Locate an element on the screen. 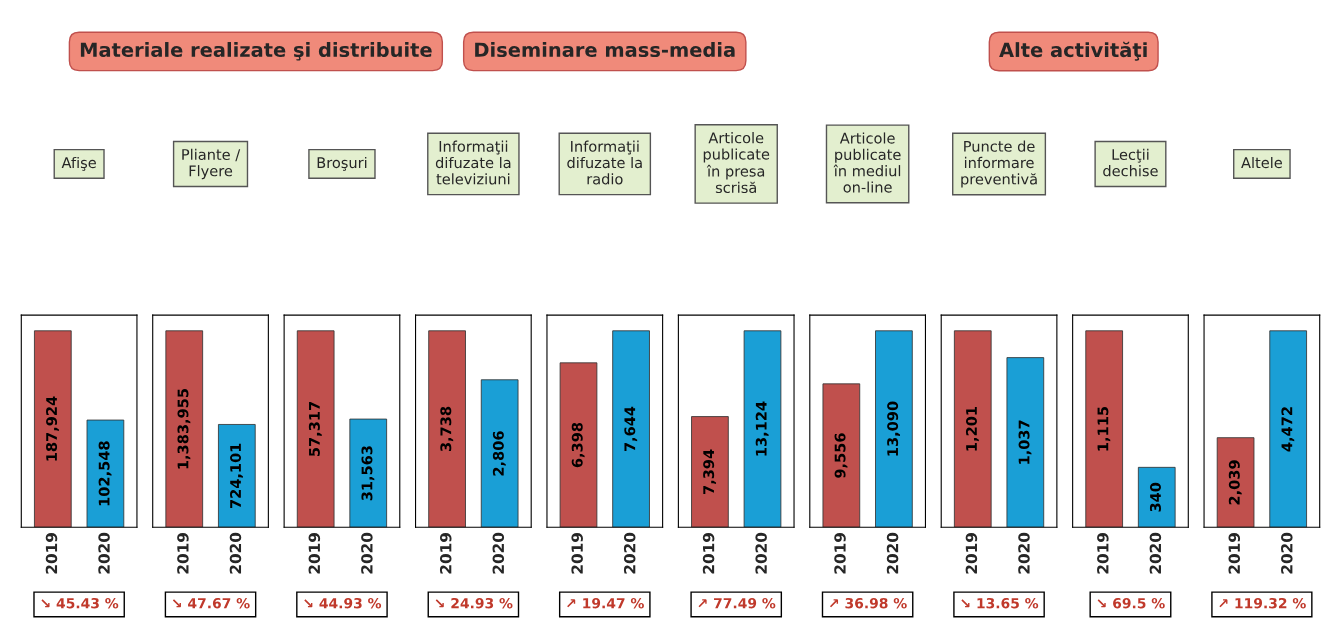 Image resolution: width=1341 pixels, height=643 pixels. data-label: 6,398 is located at coordinates (578, 445).